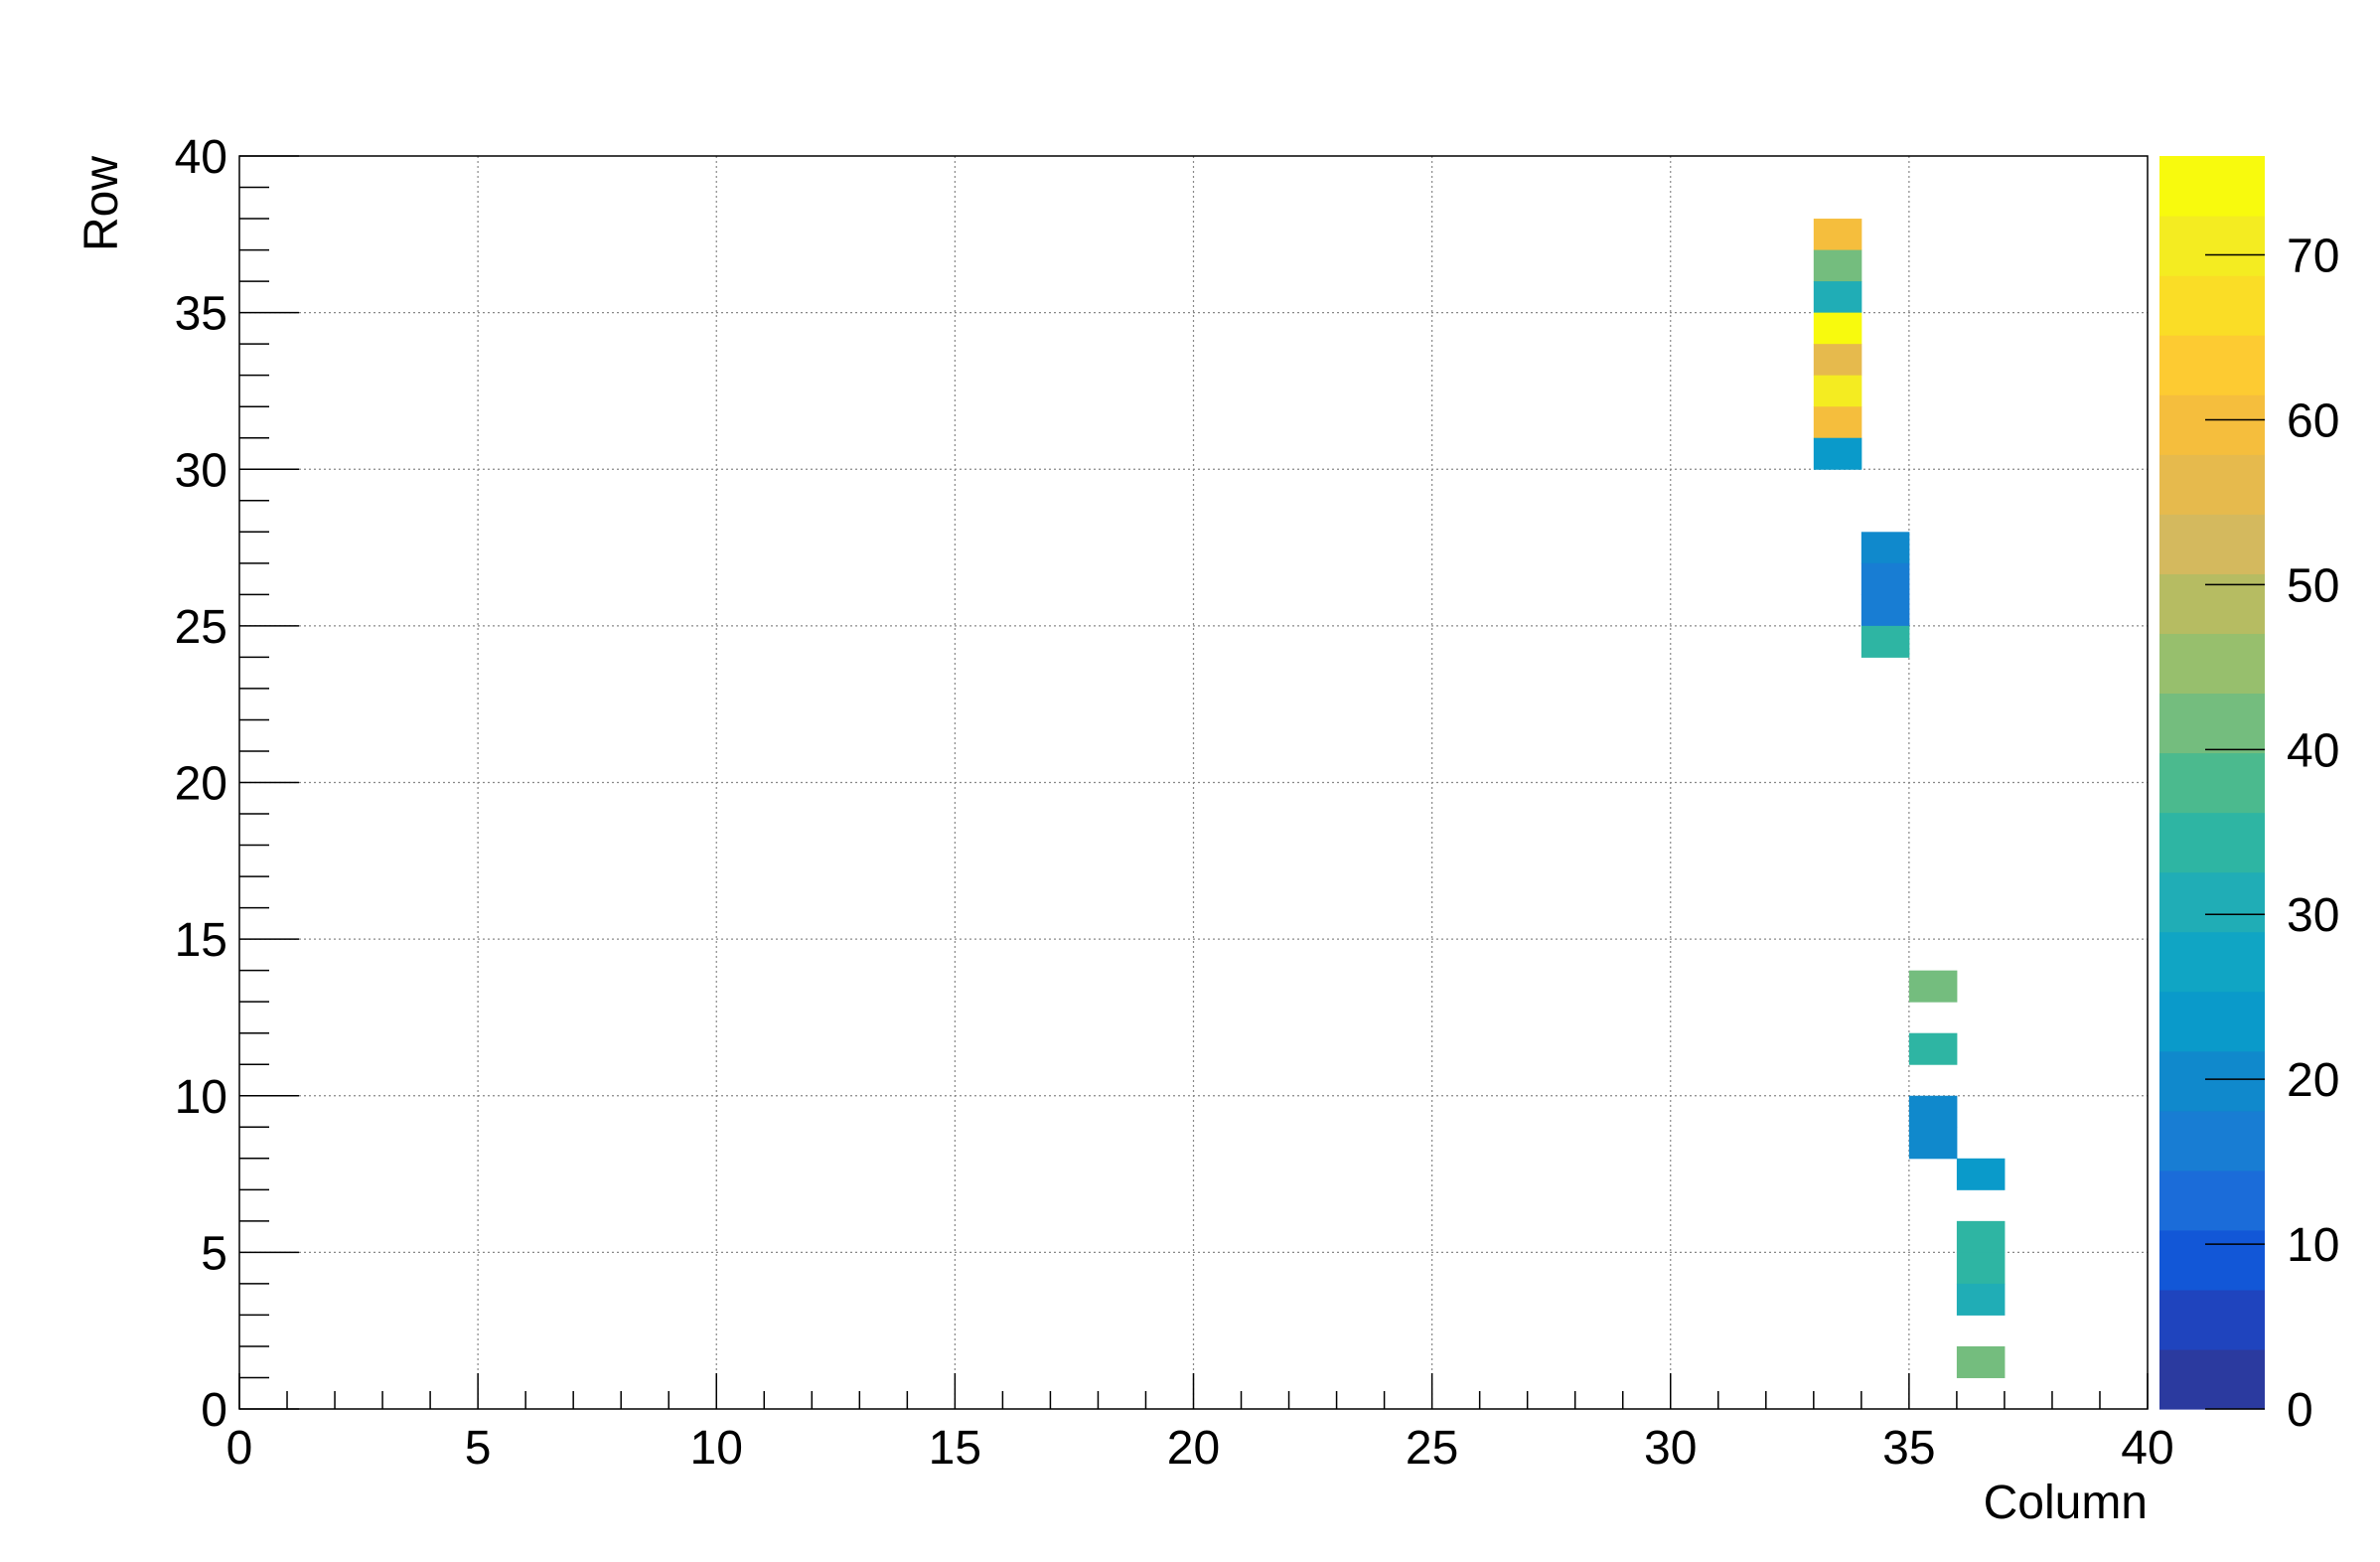 The height and width of the screenshot is (1562, 2380). What do you see at coordinates (201, 940) in the screenshot?
I see `y-tick-label: 15` at bounding box center [201, 940].